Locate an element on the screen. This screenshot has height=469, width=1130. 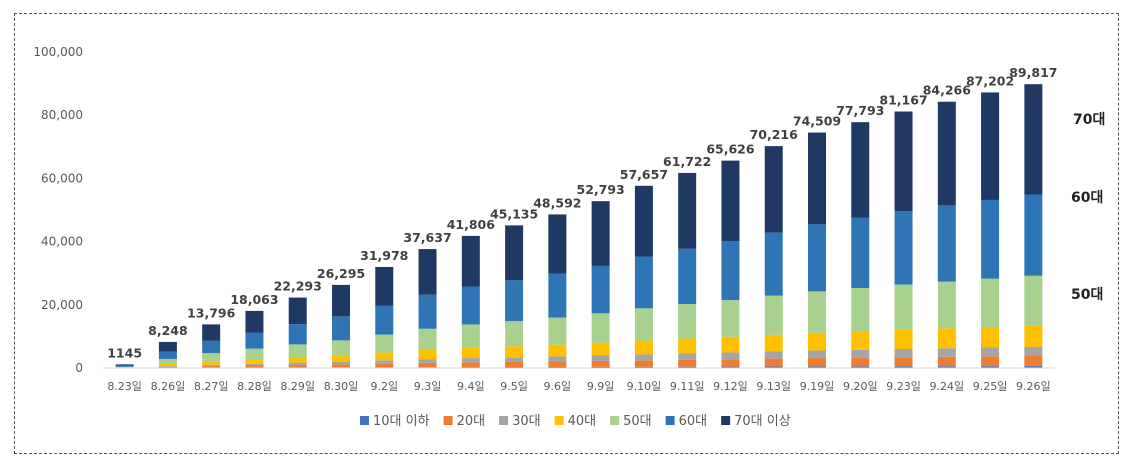
legend-label: 10대 이하 is located at coordinates (401, 421).